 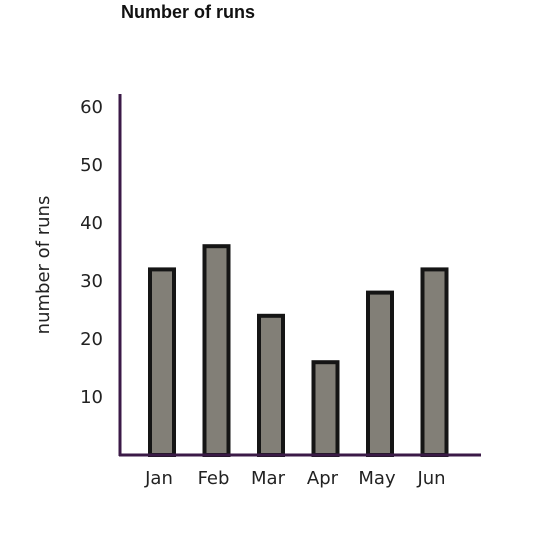 I want to click on x-tick-label-jan: Jan, so click(x=158, y=478).